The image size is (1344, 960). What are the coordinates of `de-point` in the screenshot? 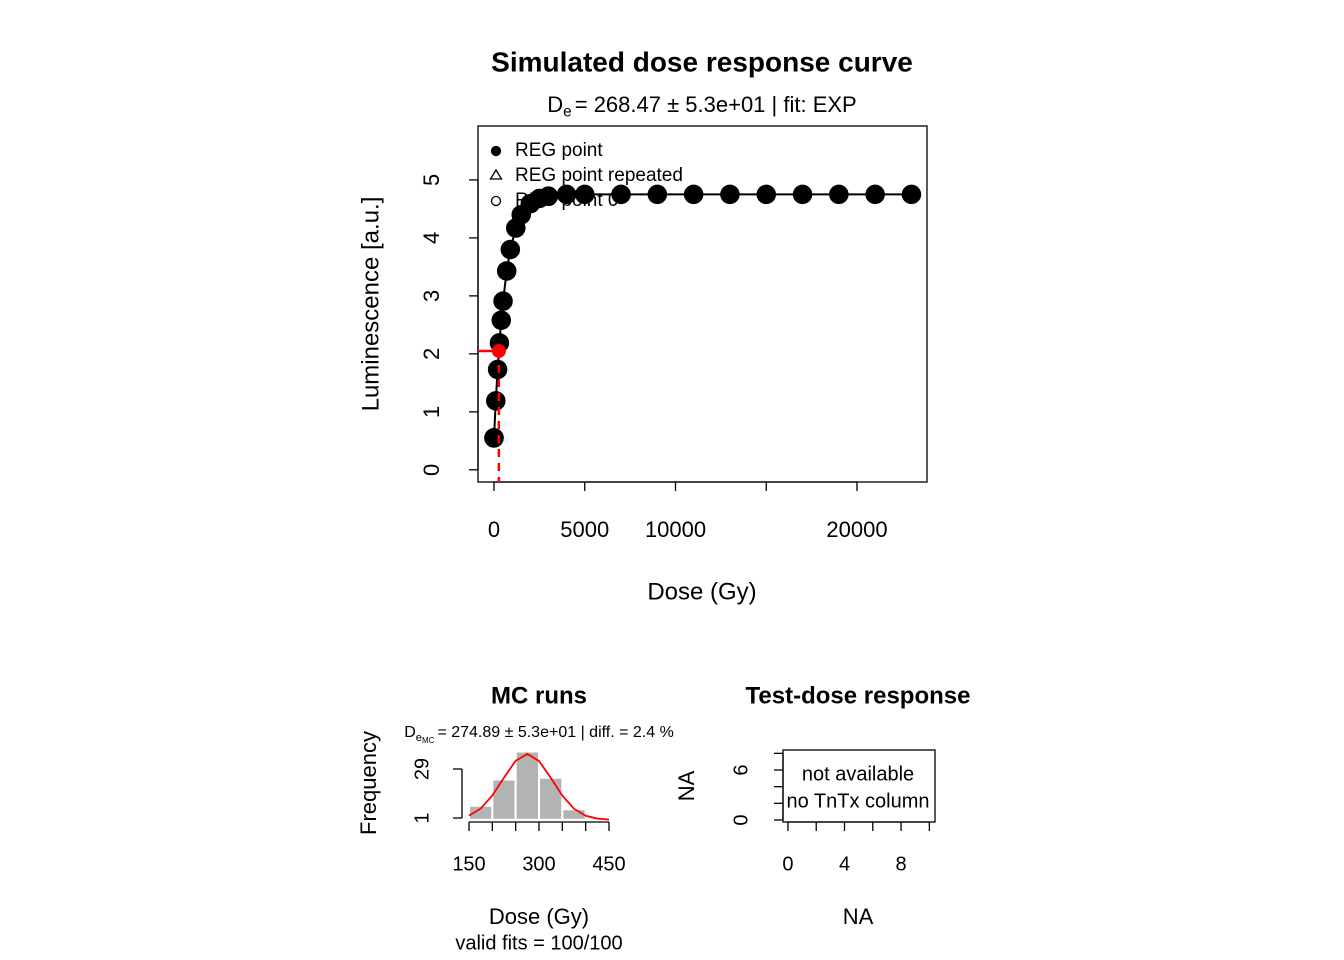 It's located at (498, 350).